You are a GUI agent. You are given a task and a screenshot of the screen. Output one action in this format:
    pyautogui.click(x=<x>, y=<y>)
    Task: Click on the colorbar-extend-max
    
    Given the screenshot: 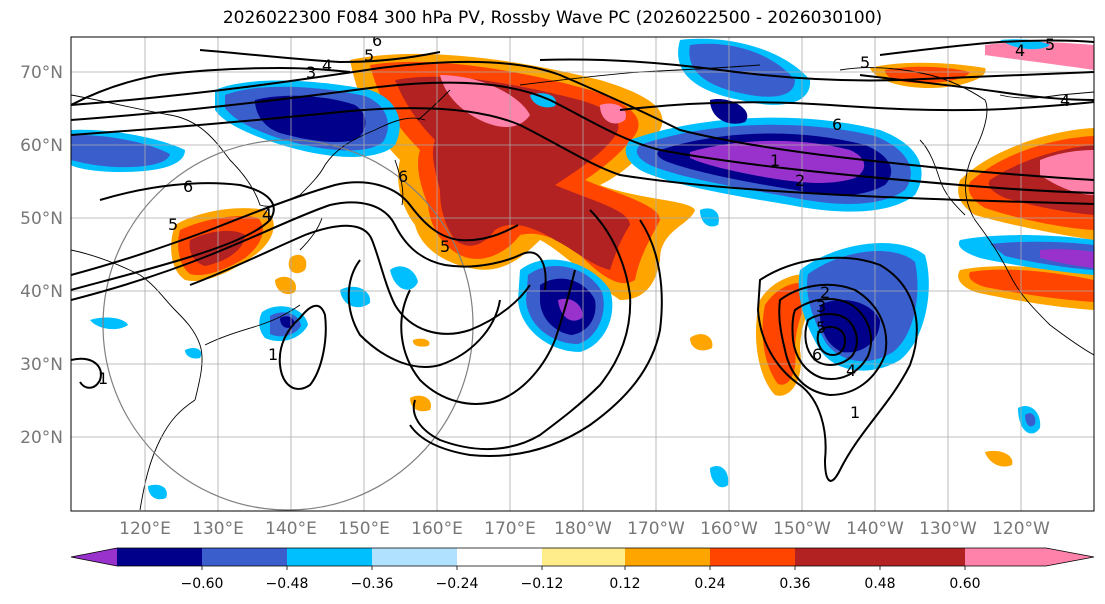 What is the action you would take?
    pyautogui.click(x=1029, y=557)
    